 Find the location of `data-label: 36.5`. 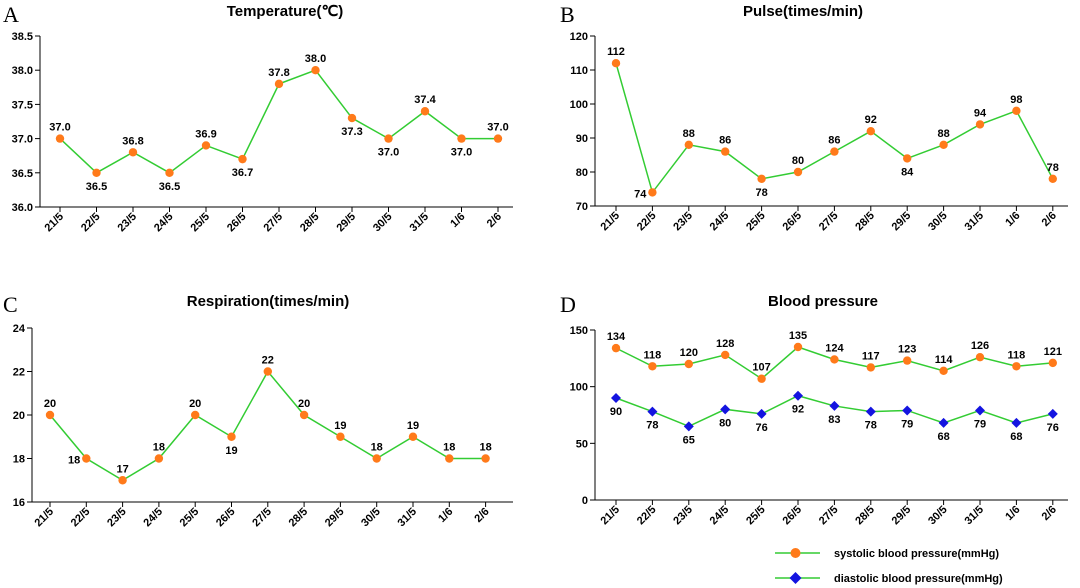

data-label: 36.5 is located at coordinates (96, 187).